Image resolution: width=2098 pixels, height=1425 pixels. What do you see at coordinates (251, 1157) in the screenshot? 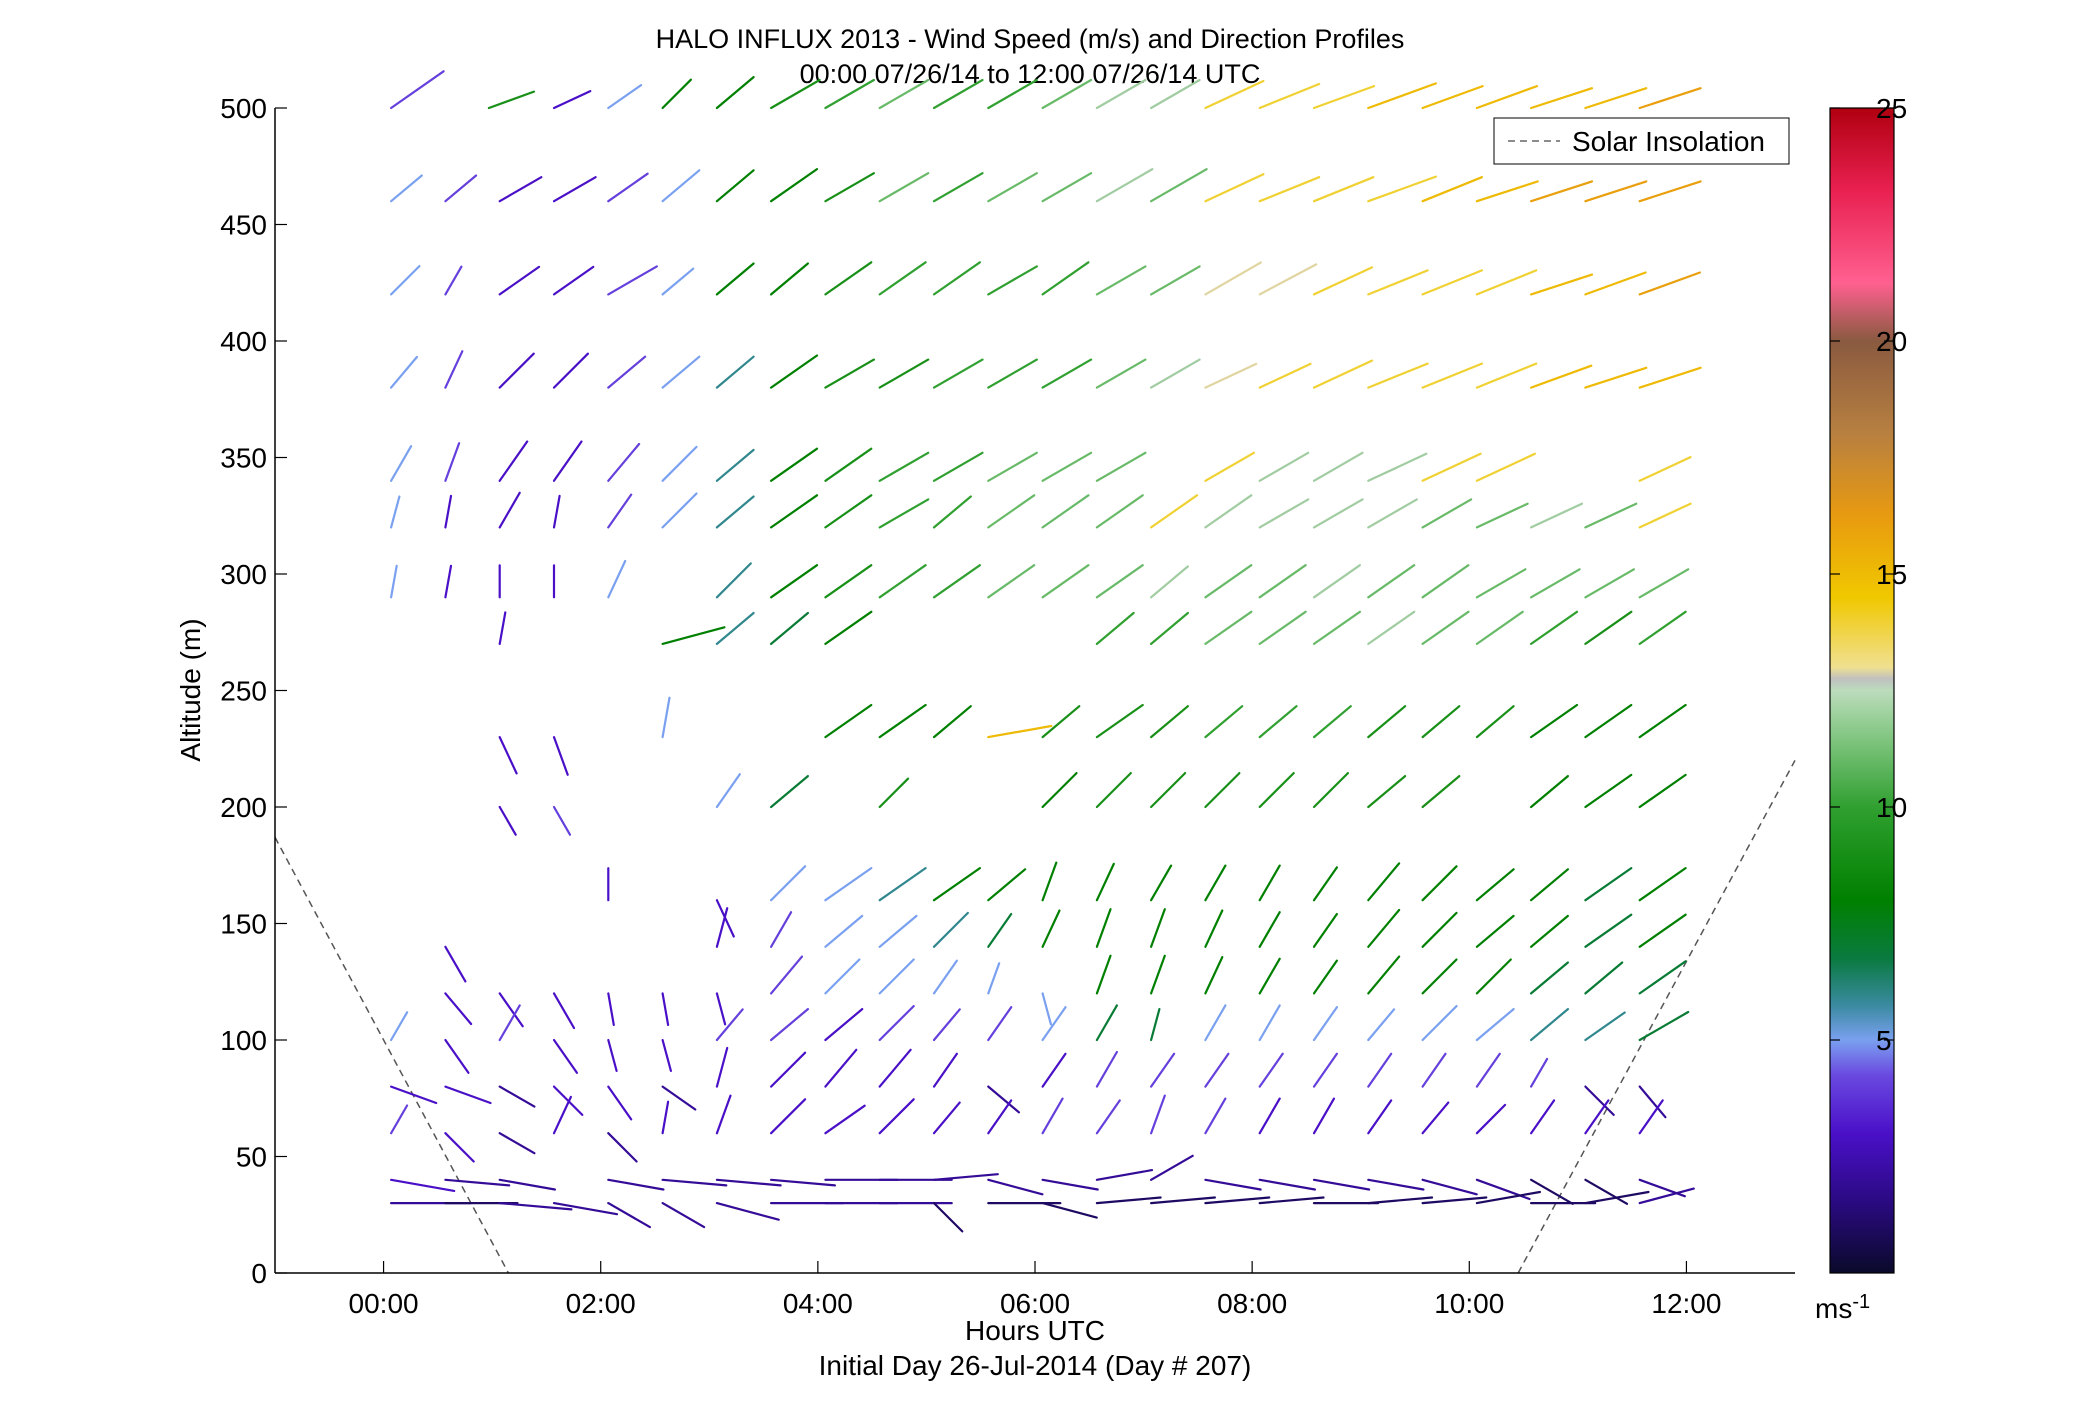
I see `y-tick-label: 50` at bounding box center [251, 1157].